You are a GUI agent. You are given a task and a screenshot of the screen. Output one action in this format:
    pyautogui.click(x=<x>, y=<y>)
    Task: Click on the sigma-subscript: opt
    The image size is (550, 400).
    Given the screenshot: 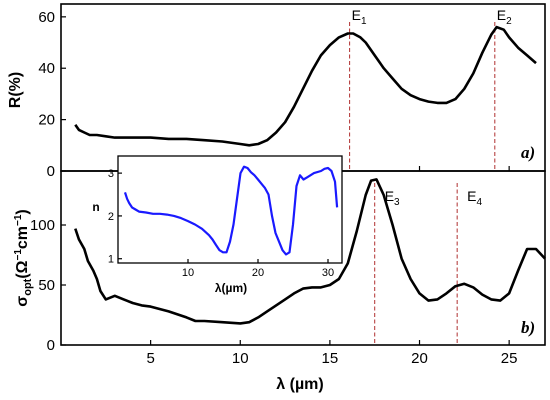 What is the action you would take?
    pyautogui.click(x=28, y=286)
    